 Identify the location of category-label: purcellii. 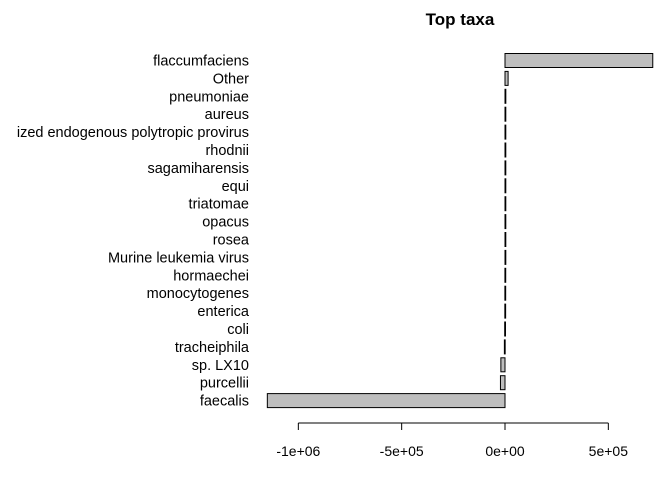
(224, 384).